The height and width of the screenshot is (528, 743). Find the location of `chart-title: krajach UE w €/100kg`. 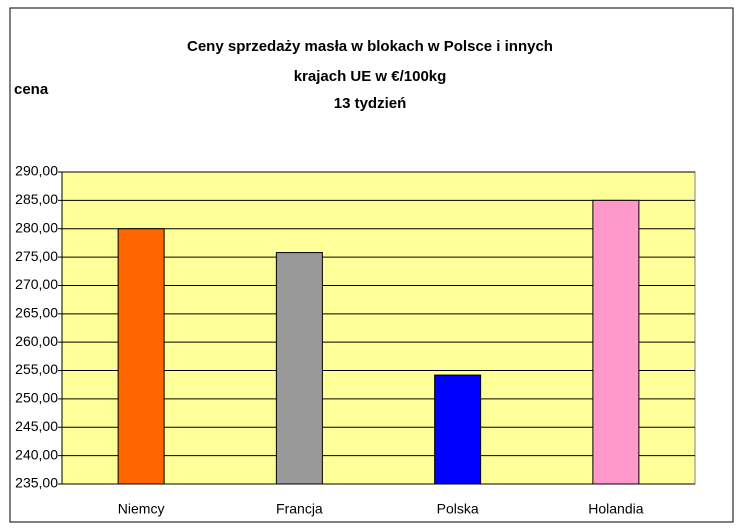

chart-title: krajach UE w €/100kg is located at coordinates (370, 76).